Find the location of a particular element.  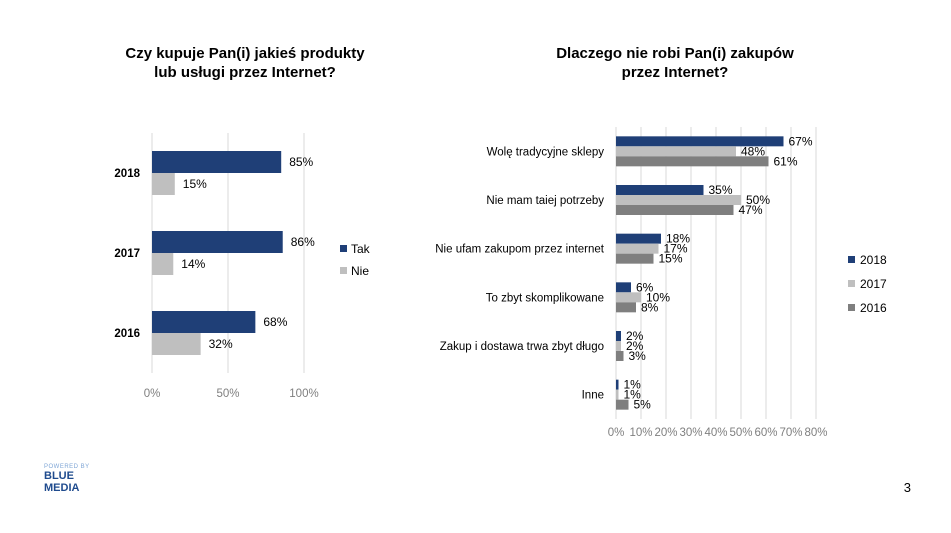

chart2-category-label: Inne is located at coordinates (593, 396).